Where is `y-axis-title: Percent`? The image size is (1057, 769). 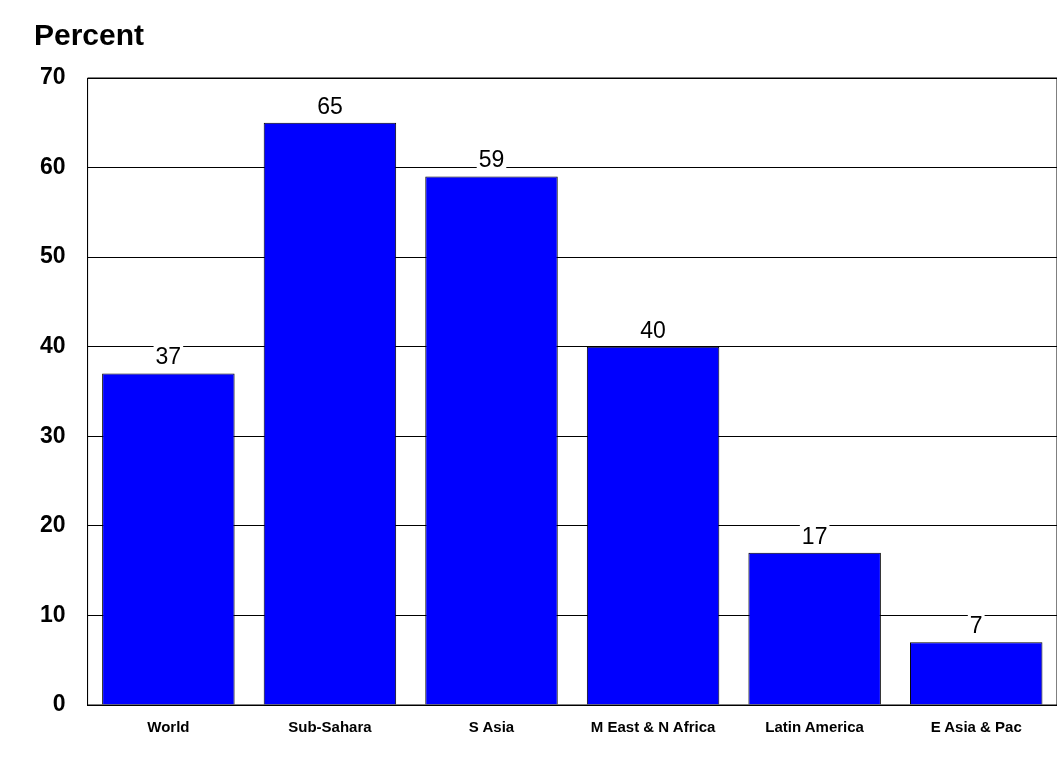
y-axis-title: Percent is located at coordinates (89, 35).